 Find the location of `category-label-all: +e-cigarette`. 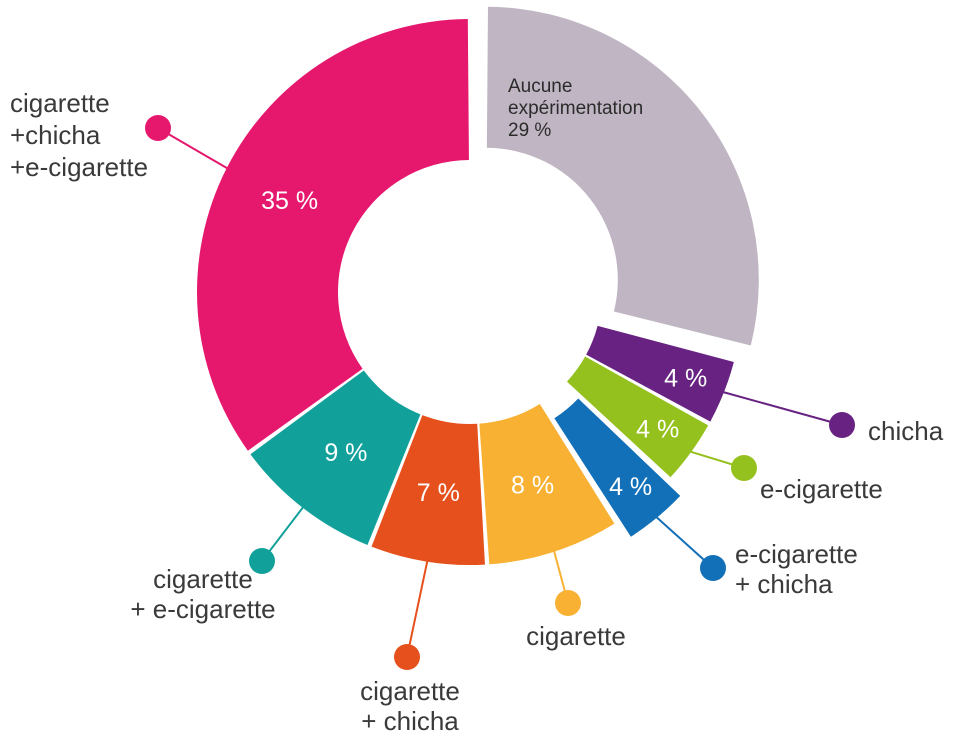

category-label-all: +e-cigarette is located at coordinates (79, 167).